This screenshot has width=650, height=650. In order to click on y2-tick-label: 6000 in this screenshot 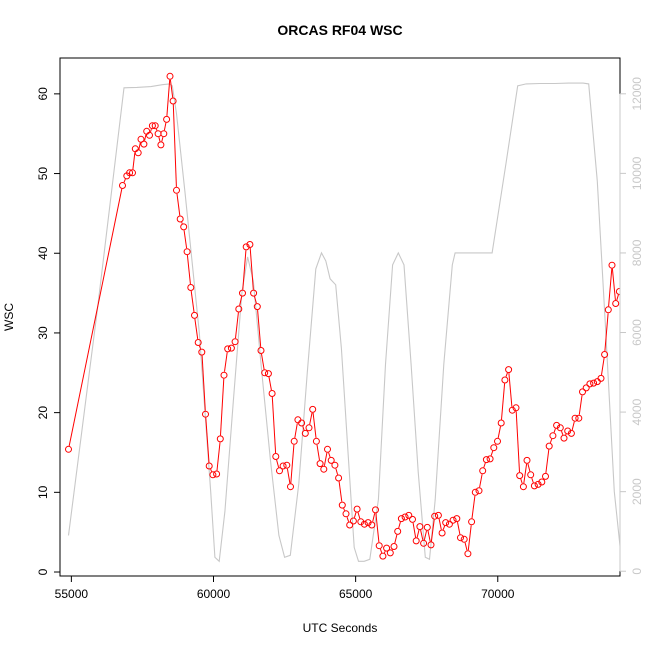, I will do `click(637, 332)`.